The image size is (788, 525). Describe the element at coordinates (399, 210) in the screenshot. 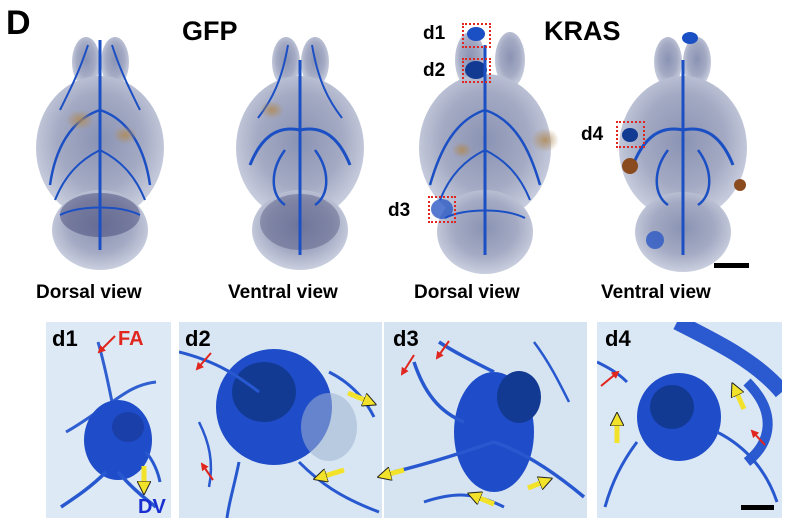

I see `region-label-d3: d3` at that location.